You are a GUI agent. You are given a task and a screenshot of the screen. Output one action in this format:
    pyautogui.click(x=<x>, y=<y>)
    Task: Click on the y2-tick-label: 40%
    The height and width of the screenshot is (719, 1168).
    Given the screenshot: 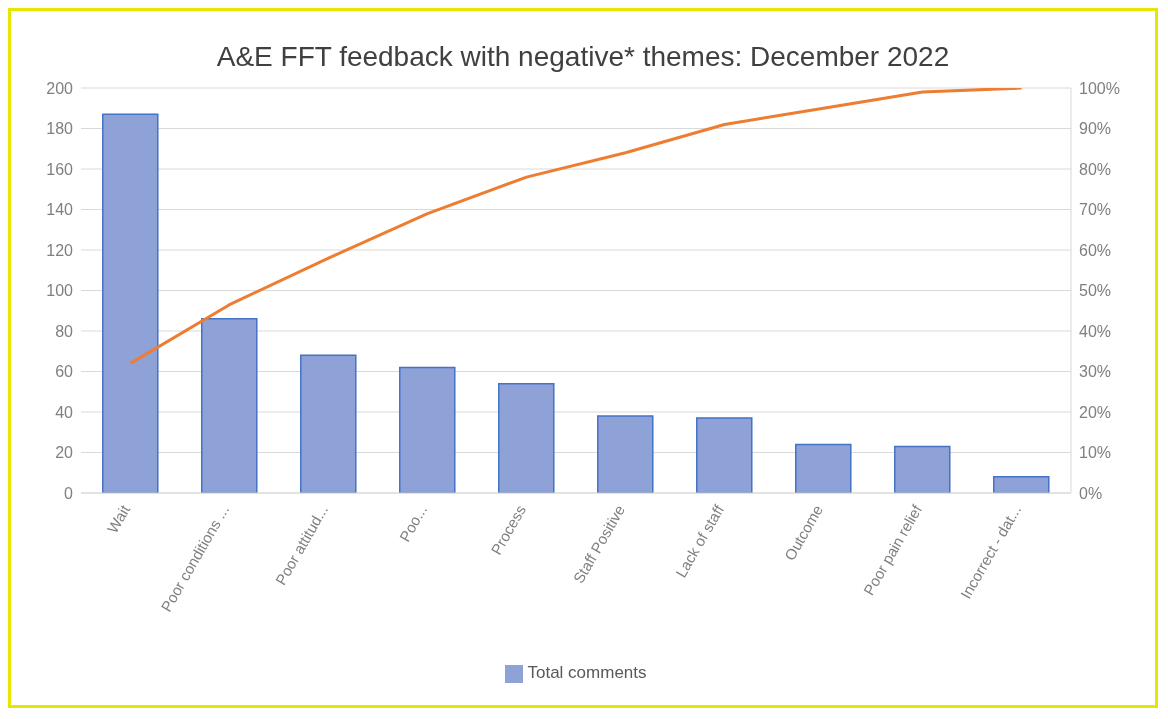 What is the action you would take?
    pyautogui.click(x=1095, y=331)
    